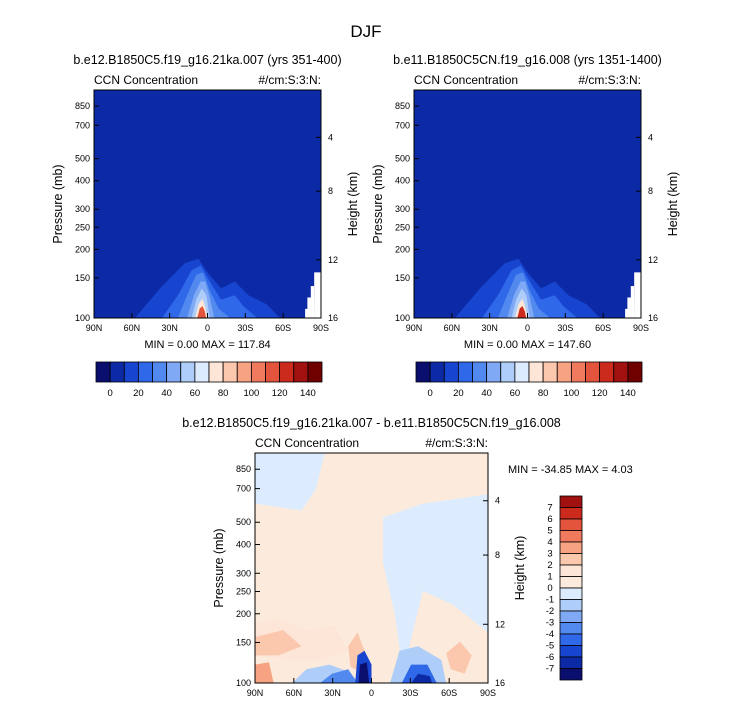 Image resolution: width=733 pixels, height=707 pixels. Describe the element at coordinates (307, 443) in the screenshot. I see `variable-label: CCN Concentration` at that location.